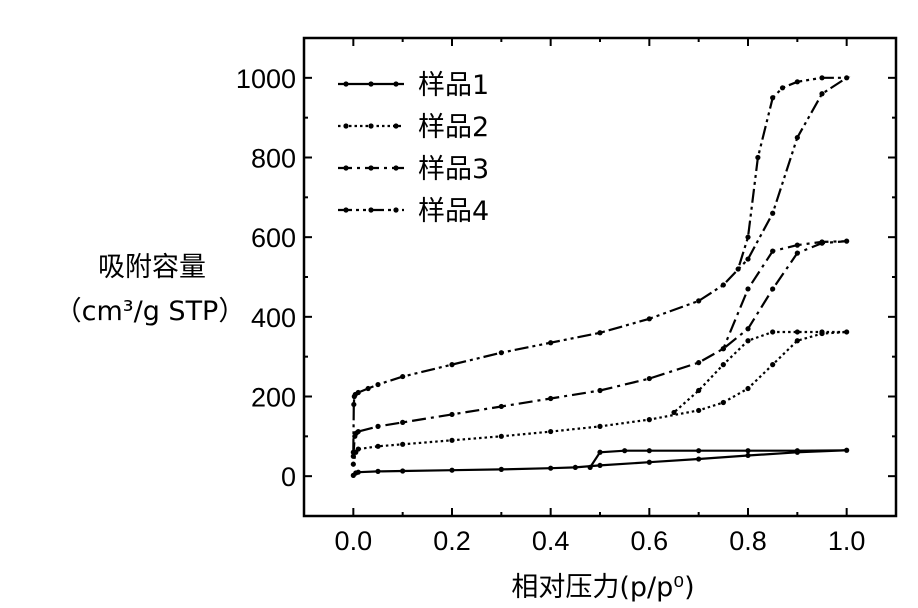 The image size is (918, 608). I want to click on x-tick-label: 0.2, so click(452, 541).